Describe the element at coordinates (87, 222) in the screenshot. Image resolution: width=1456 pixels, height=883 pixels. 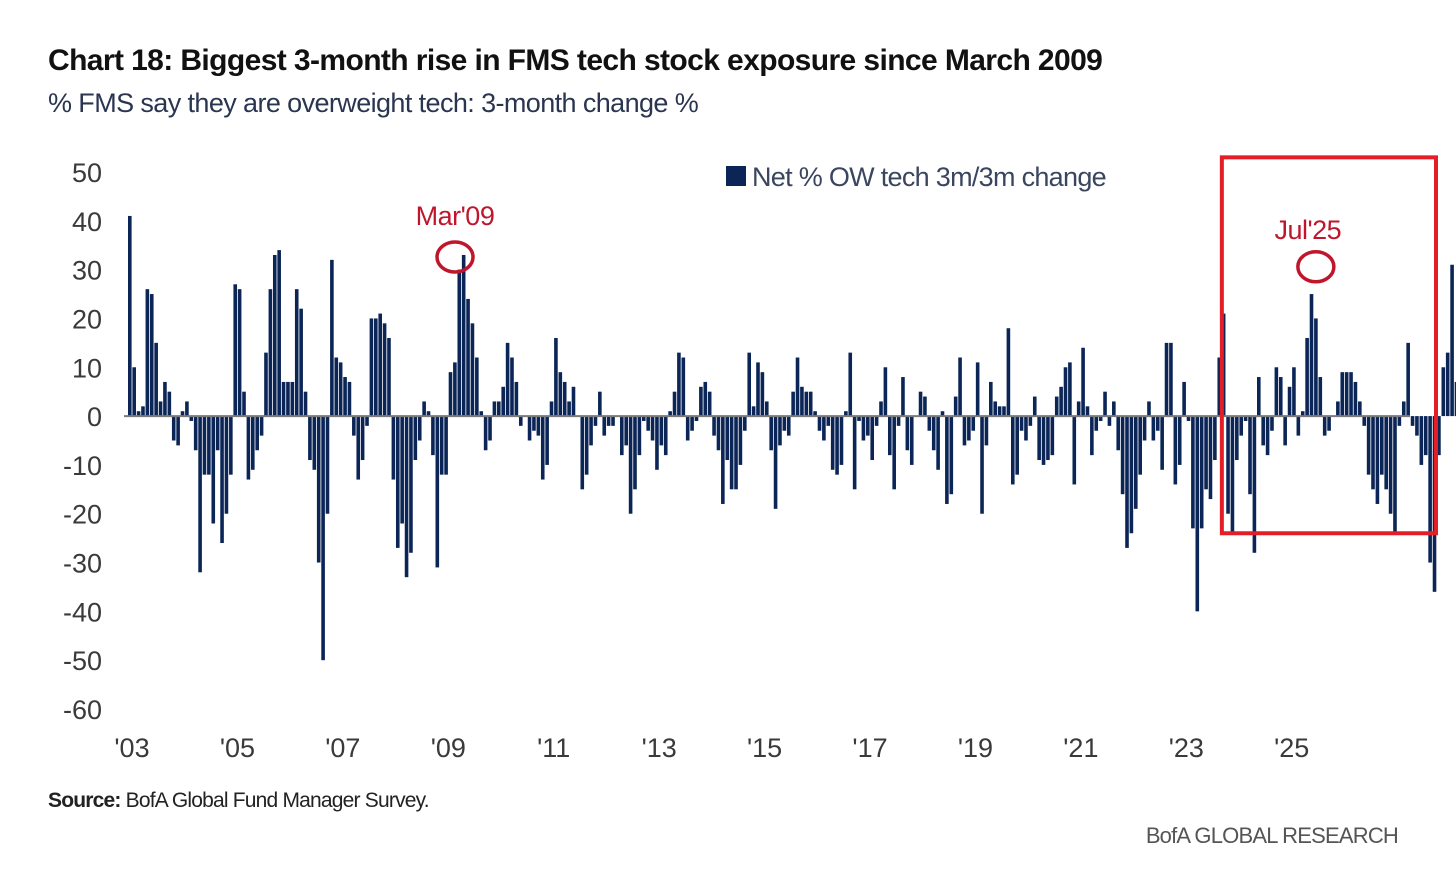
I see `y-tick-label: 40` at that location.